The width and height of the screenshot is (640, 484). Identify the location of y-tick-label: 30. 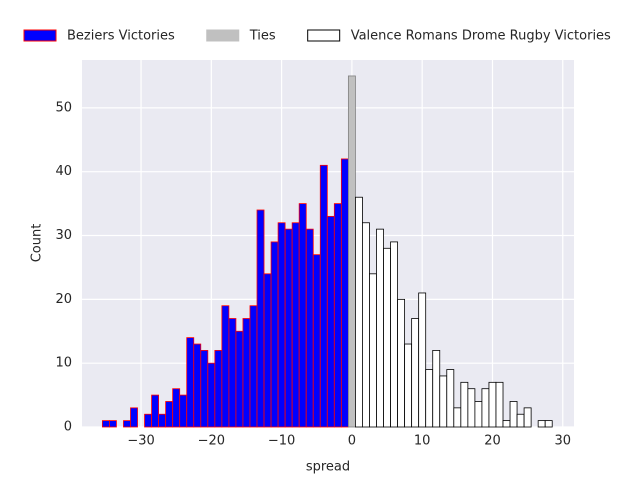
(63, 235).